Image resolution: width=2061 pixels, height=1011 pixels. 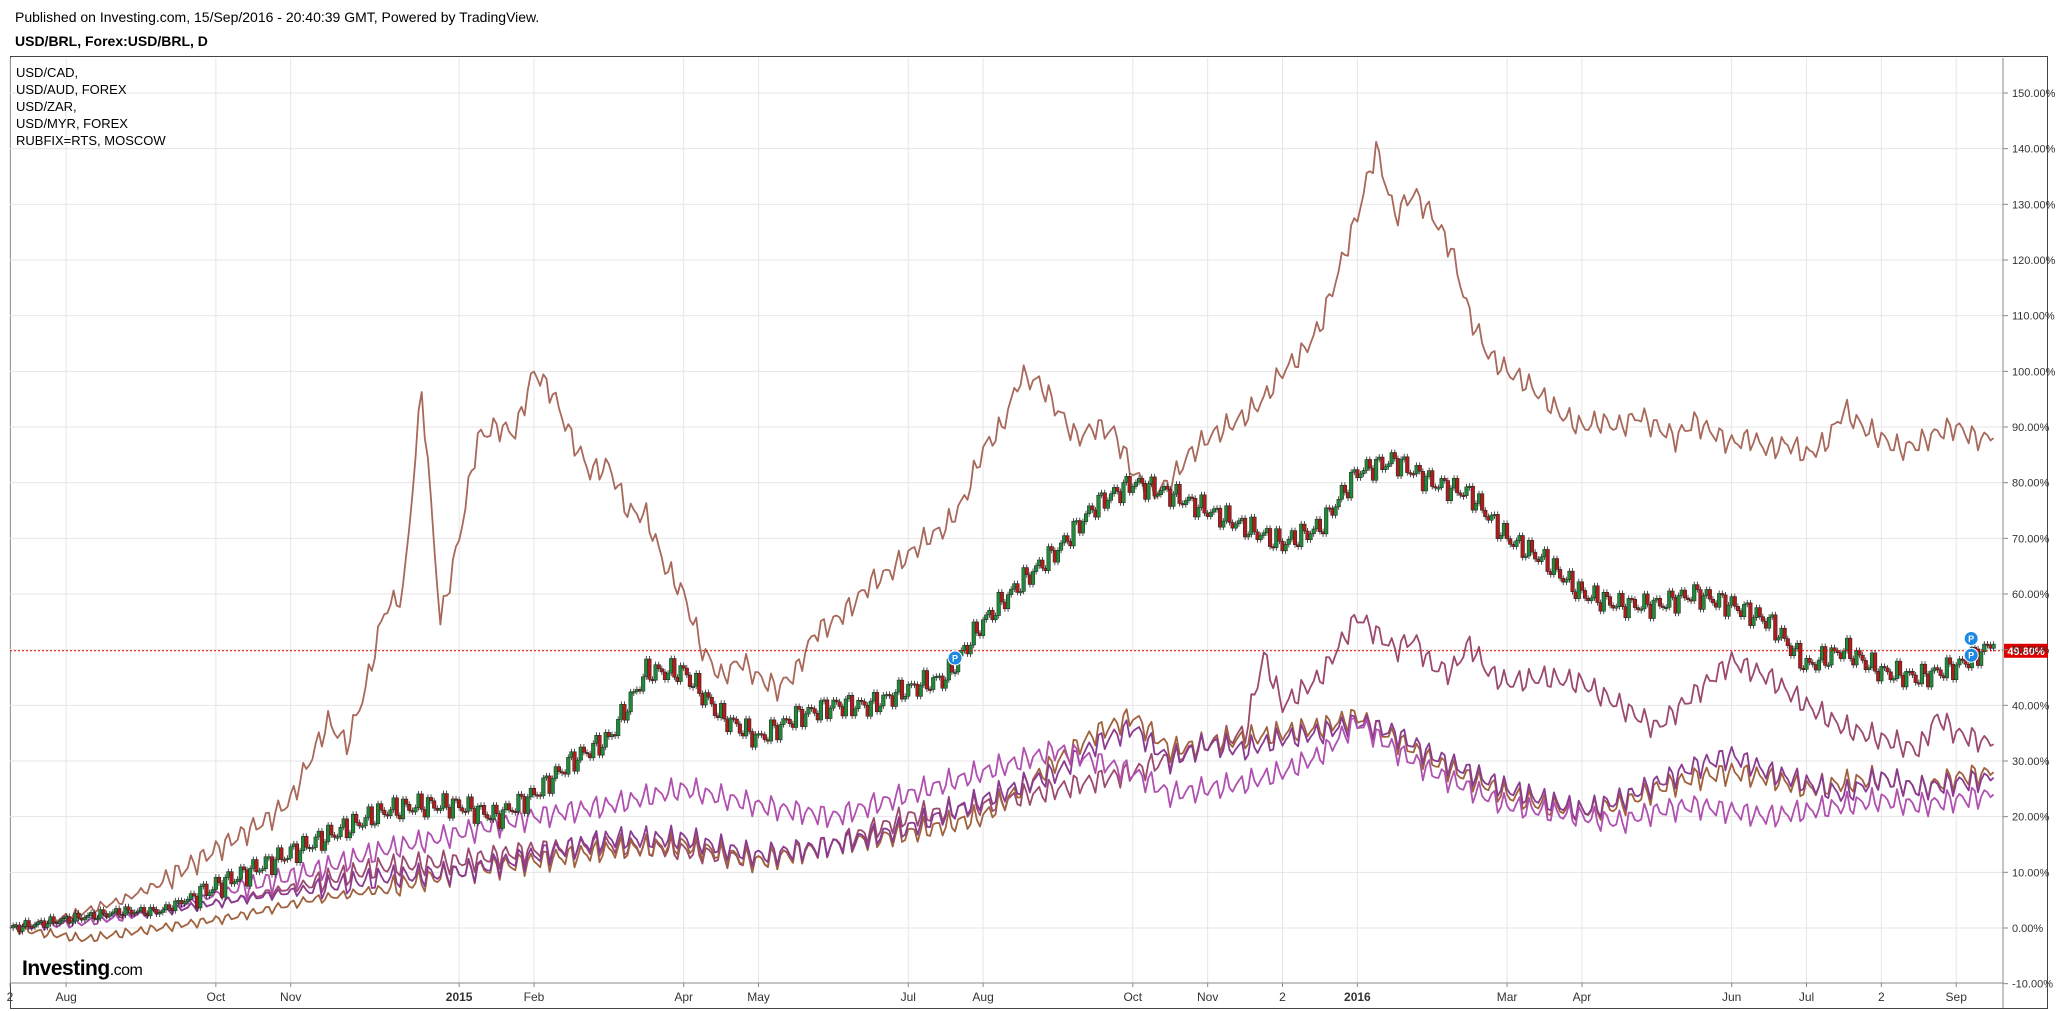 I want to click on investing-logo: Investing.com, so click(x=82, y=969).